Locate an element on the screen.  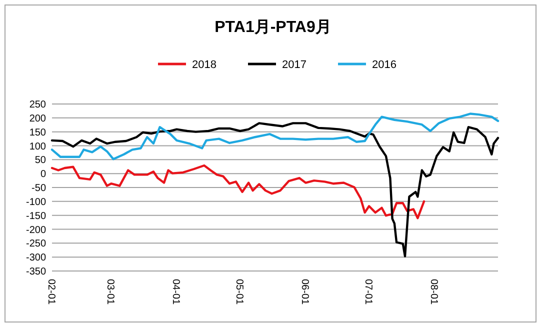
y-tick-label: -250 is located at coordinates (36, 244).